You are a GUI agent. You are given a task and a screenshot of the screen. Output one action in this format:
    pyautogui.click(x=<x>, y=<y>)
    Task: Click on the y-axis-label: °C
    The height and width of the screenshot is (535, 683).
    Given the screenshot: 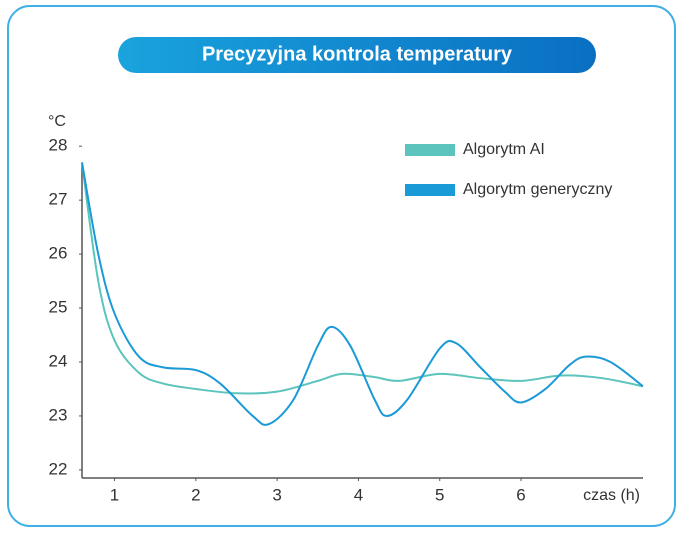 What is the action you would take?
    pyautogui.click(x=57, y=121)
    